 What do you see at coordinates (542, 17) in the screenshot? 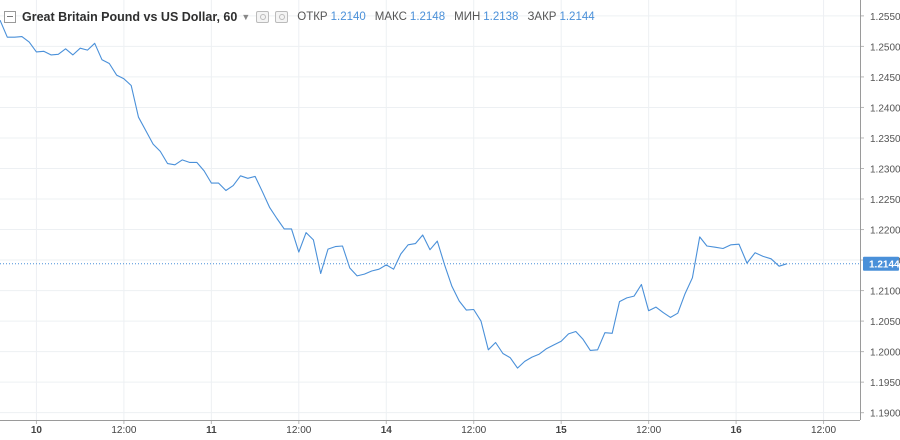
I see `close-label: ЗАКР` at bounding box center [542, 17].